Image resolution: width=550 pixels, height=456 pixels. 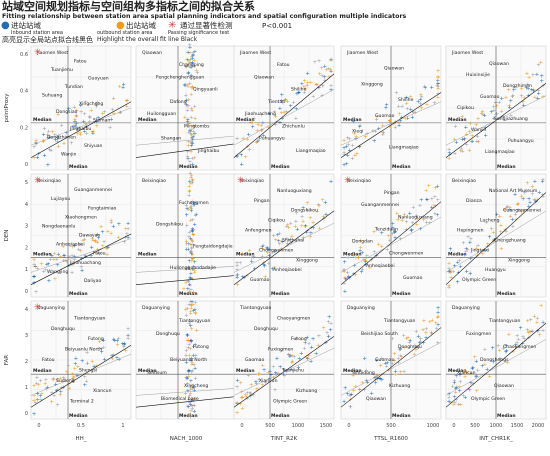 What do you see at coordinates (168, 334) in the screenshot?
I see `station-label: Donghuqu` at bounding box center [168, 334].